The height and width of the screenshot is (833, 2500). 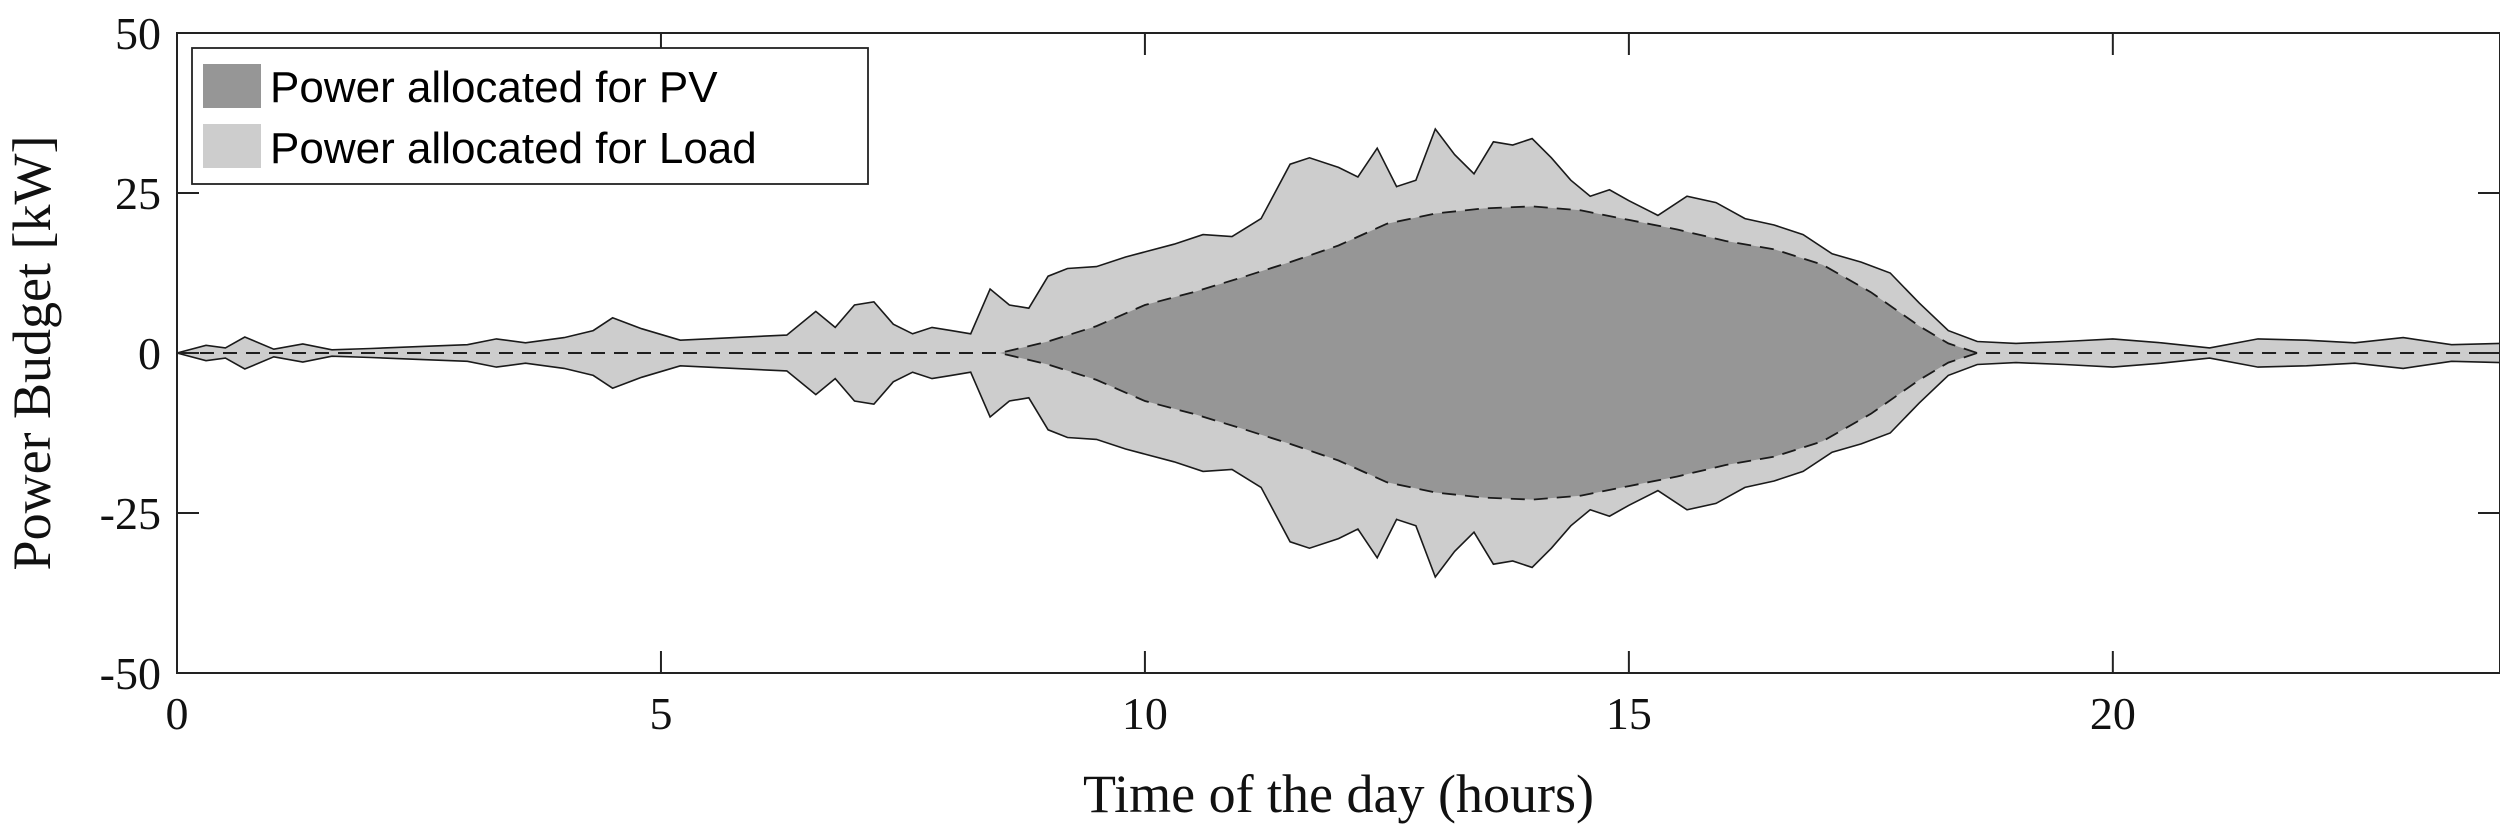 I want to click on x-tick-label: 20, so click(x=2113, y=713).